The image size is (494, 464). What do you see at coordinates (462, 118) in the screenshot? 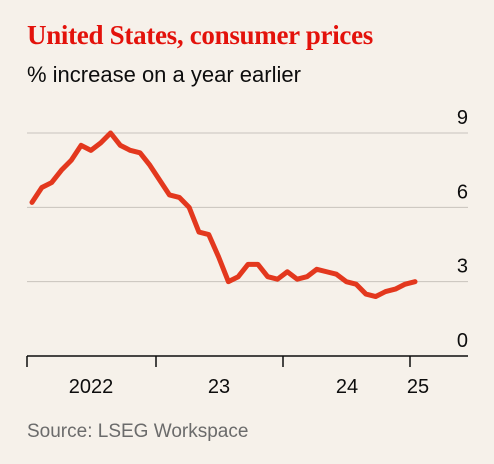
I see `y-tick-label: 9` at bounding box center [462, 118].